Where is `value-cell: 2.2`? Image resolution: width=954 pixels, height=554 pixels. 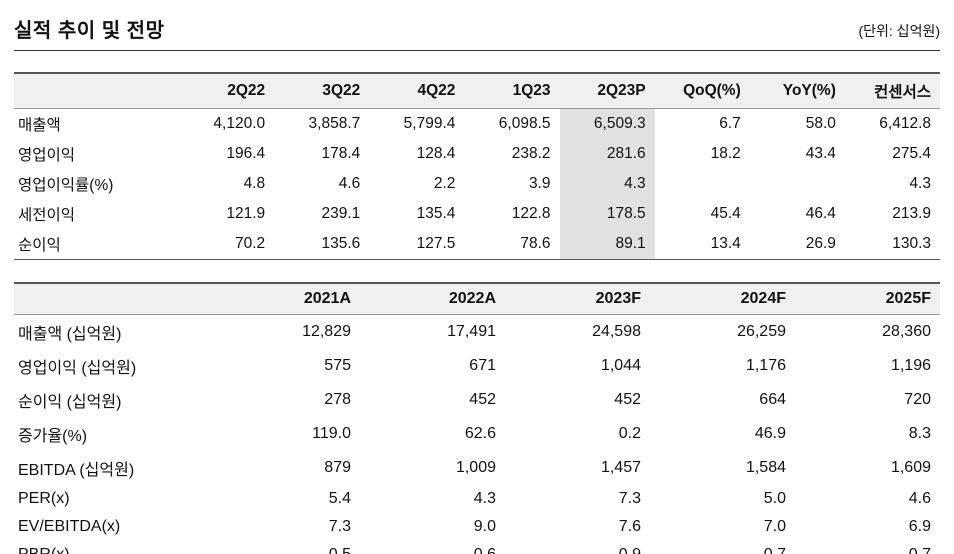 value-cell: 2.2 is located at coordinates (444, 183).